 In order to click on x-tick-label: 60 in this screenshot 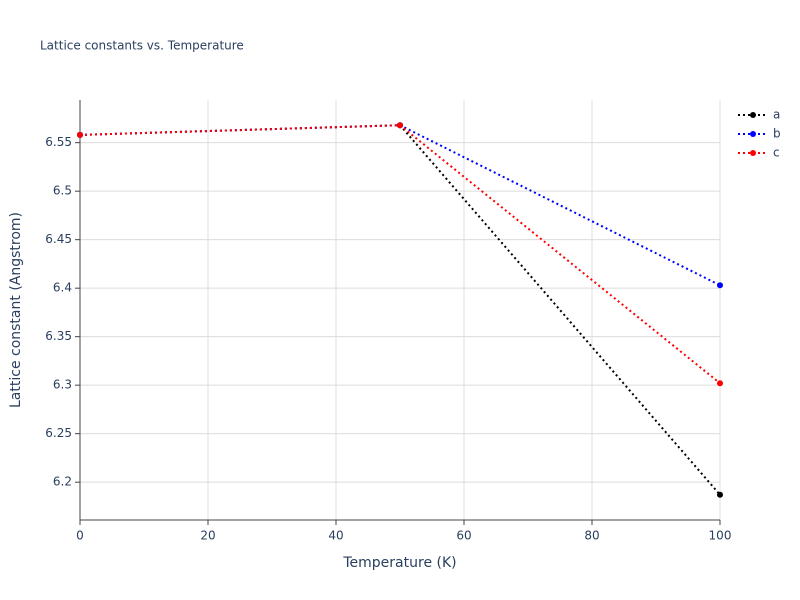, I will do `click(463, 536)`.